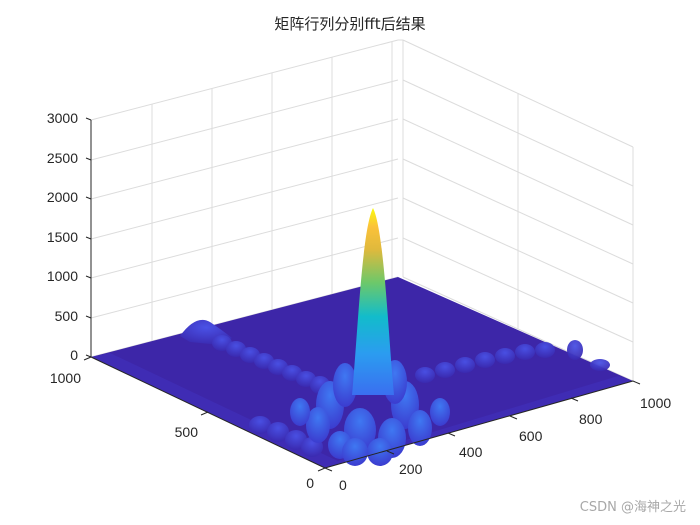 Image resolution: width=700 pixels, height=525 pixels. Describe the element at coordinates (479, 424) in the screenshot. I see `x-axis-line` at that location.